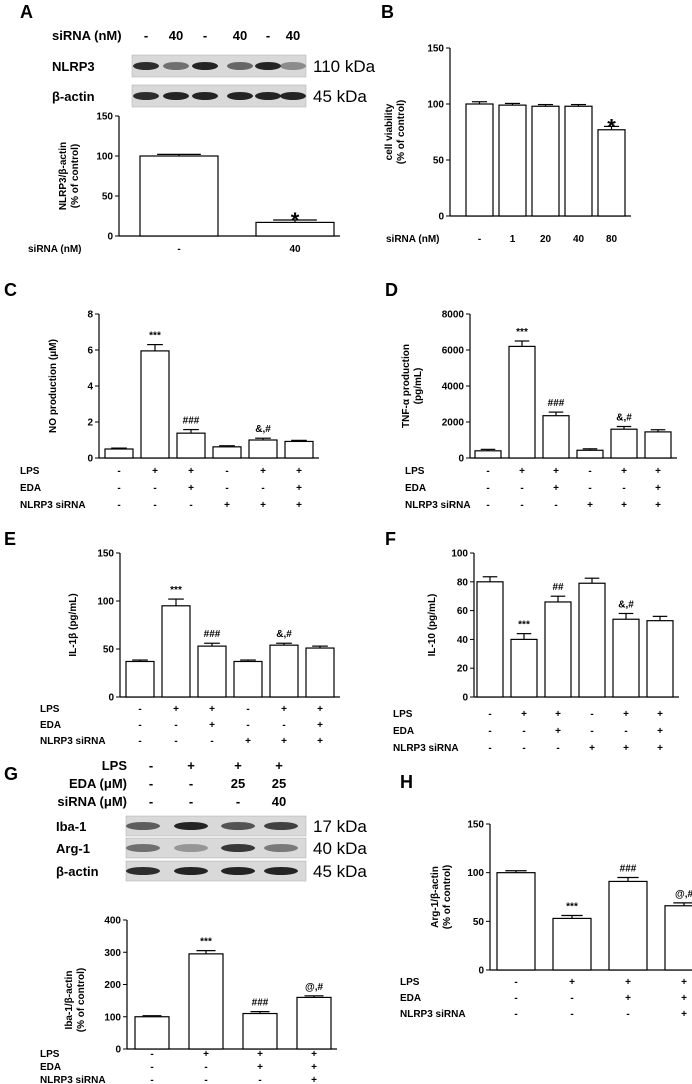  What do you see at coordinates (73, 624) in the screenshot?
I see `y-axis-label-E: IL-1β (pg/mL)` at bounding box center [73, 624].